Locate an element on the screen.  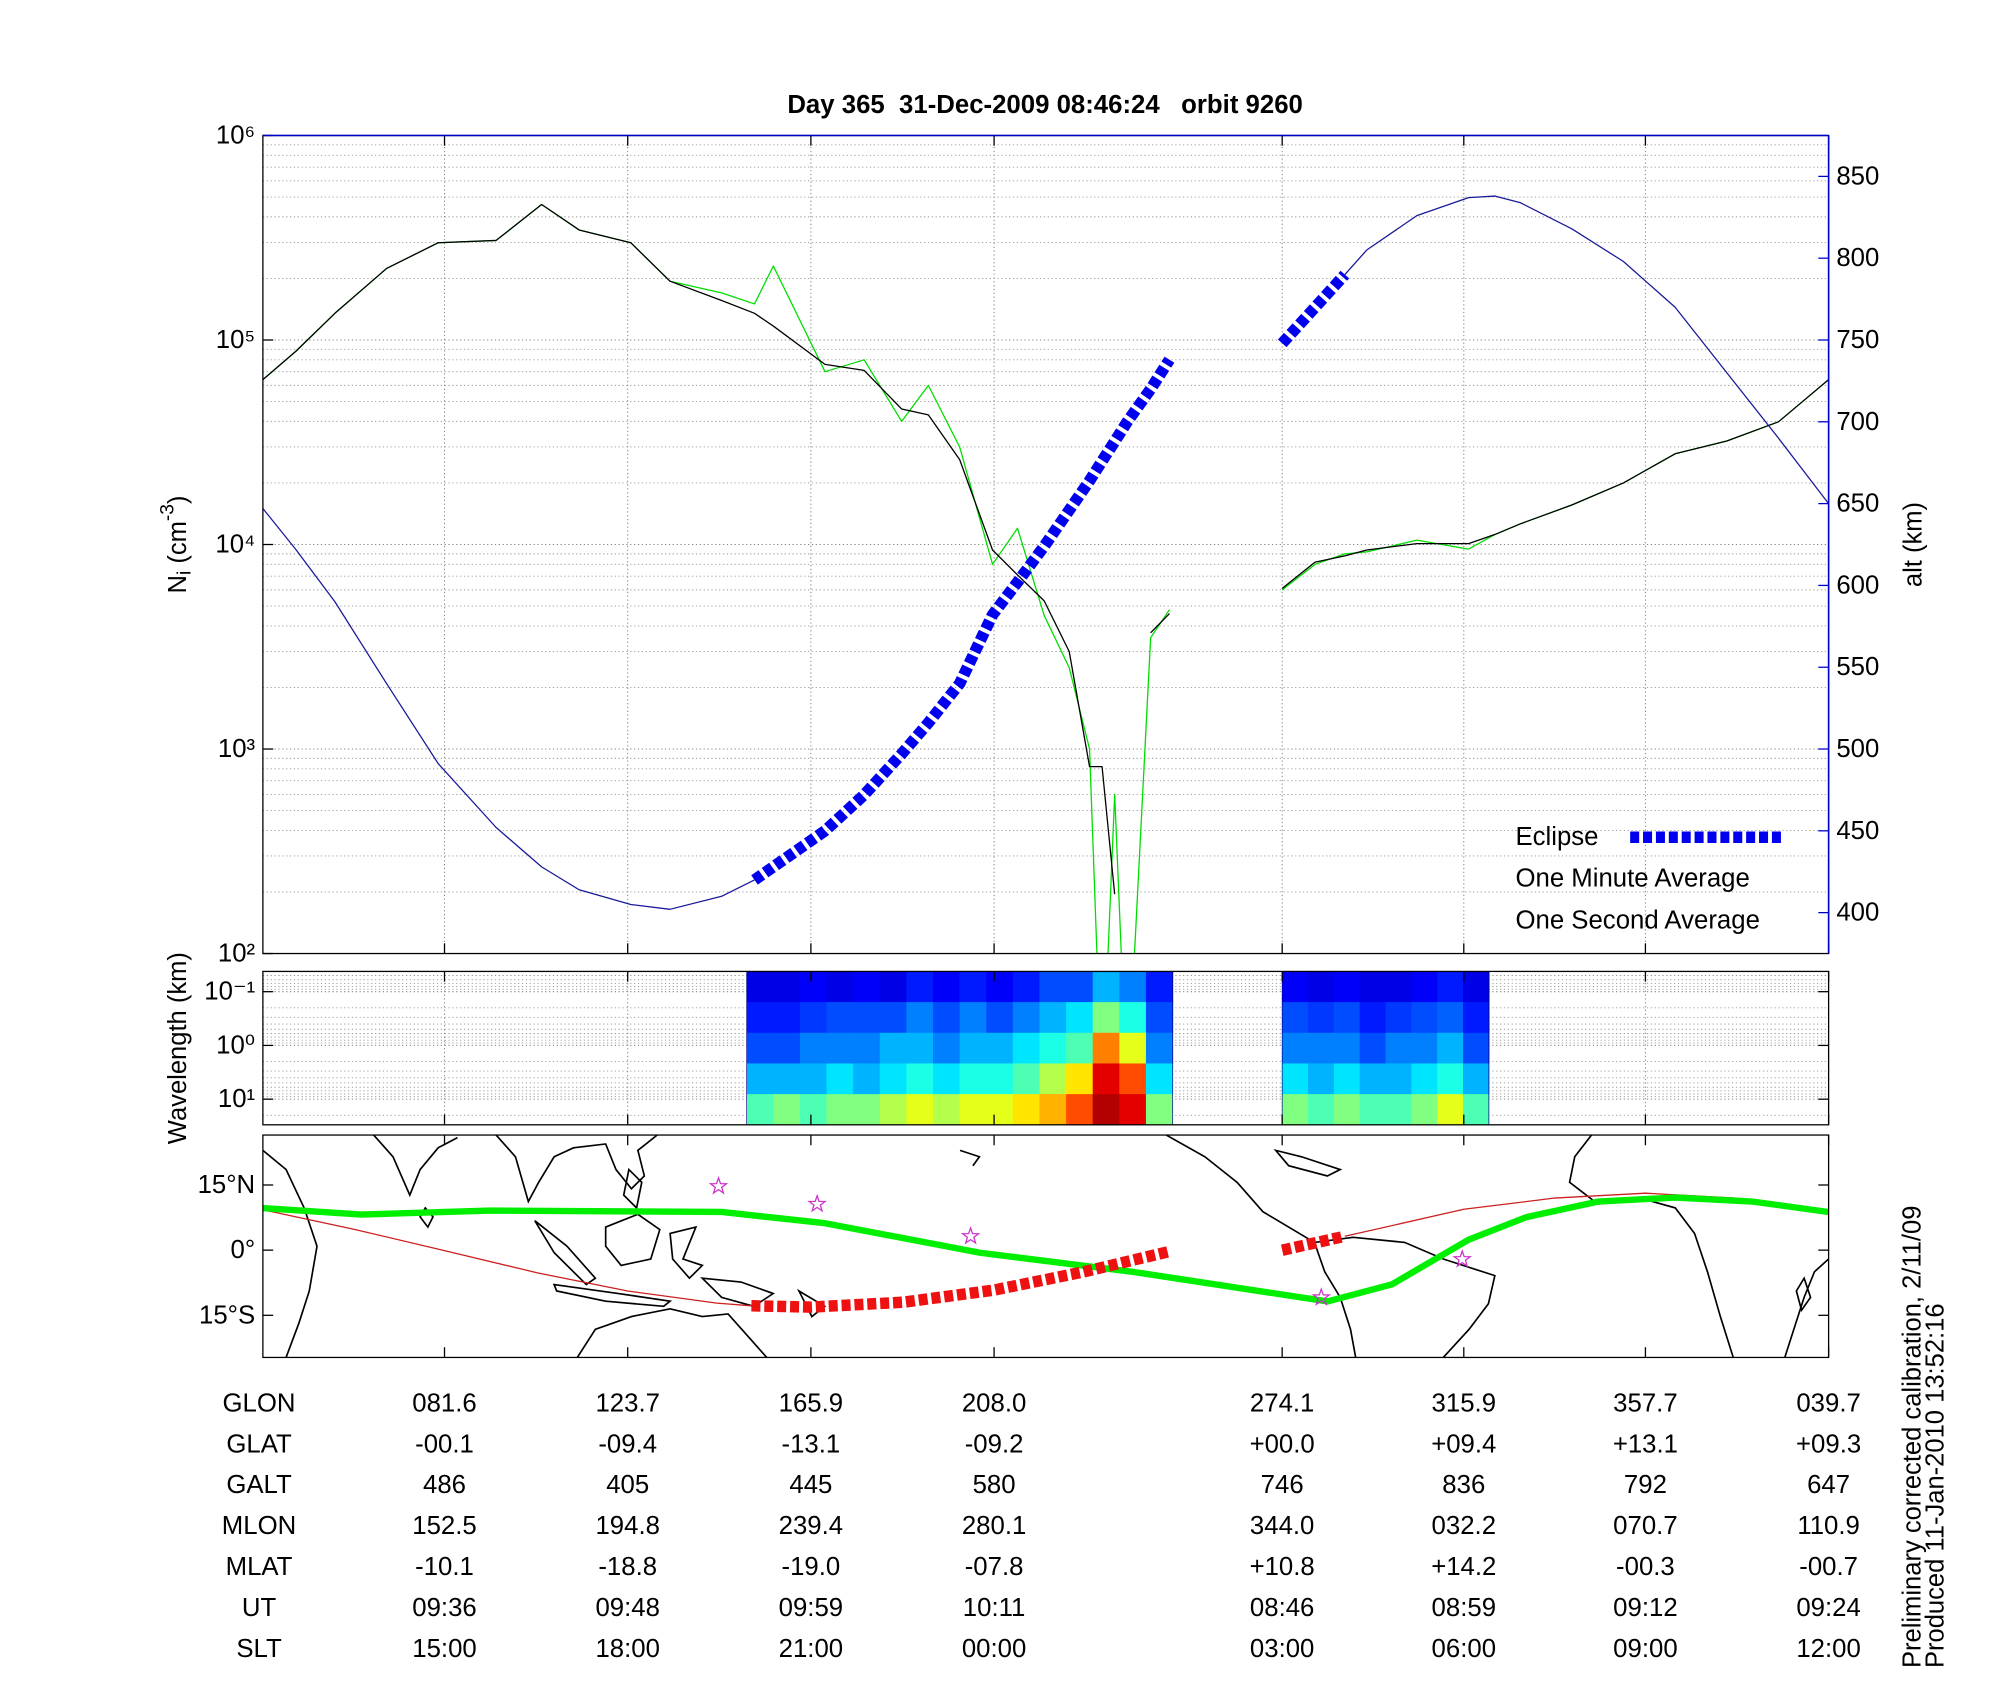
table-cell: 10:11 is located at coordinates (994, 1608).